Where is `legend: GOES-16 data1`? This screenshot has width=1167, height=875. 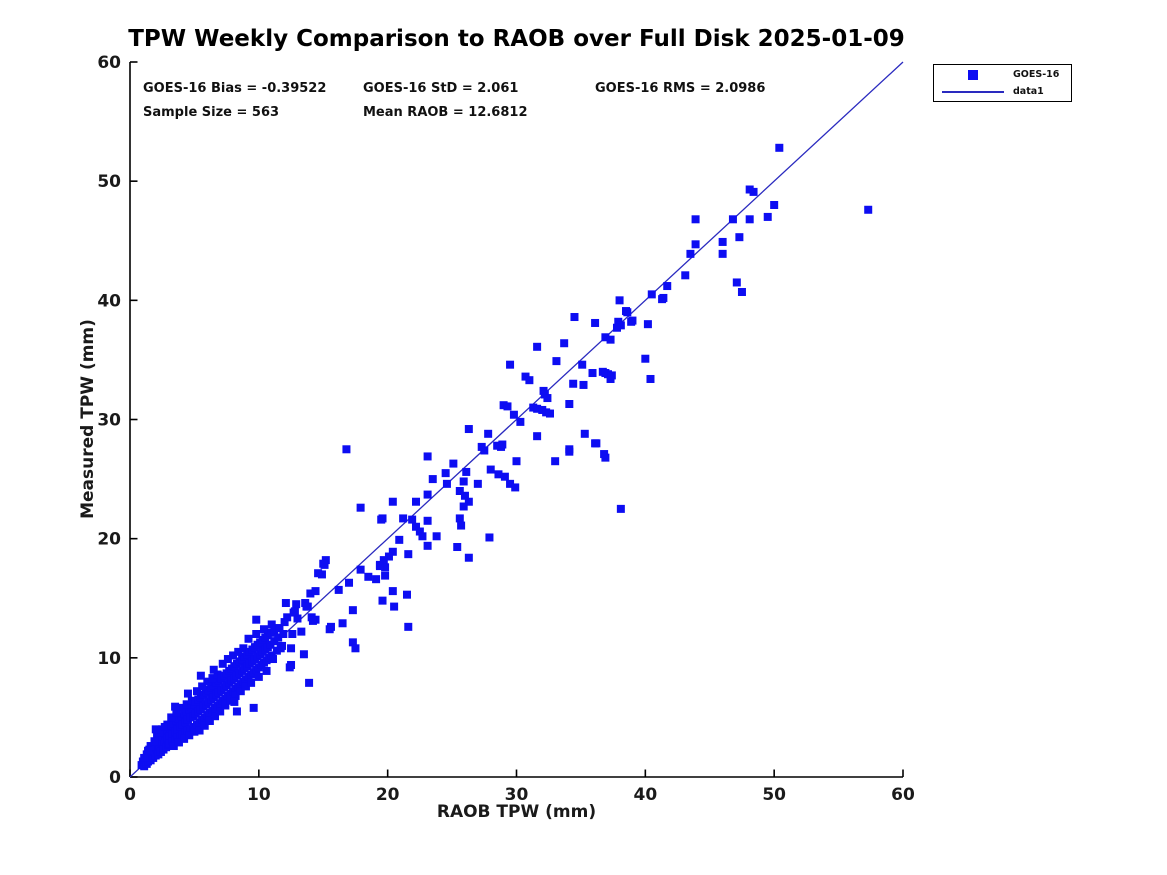
legend: GOES-16 data1 is located at coordinates (1002, 83).